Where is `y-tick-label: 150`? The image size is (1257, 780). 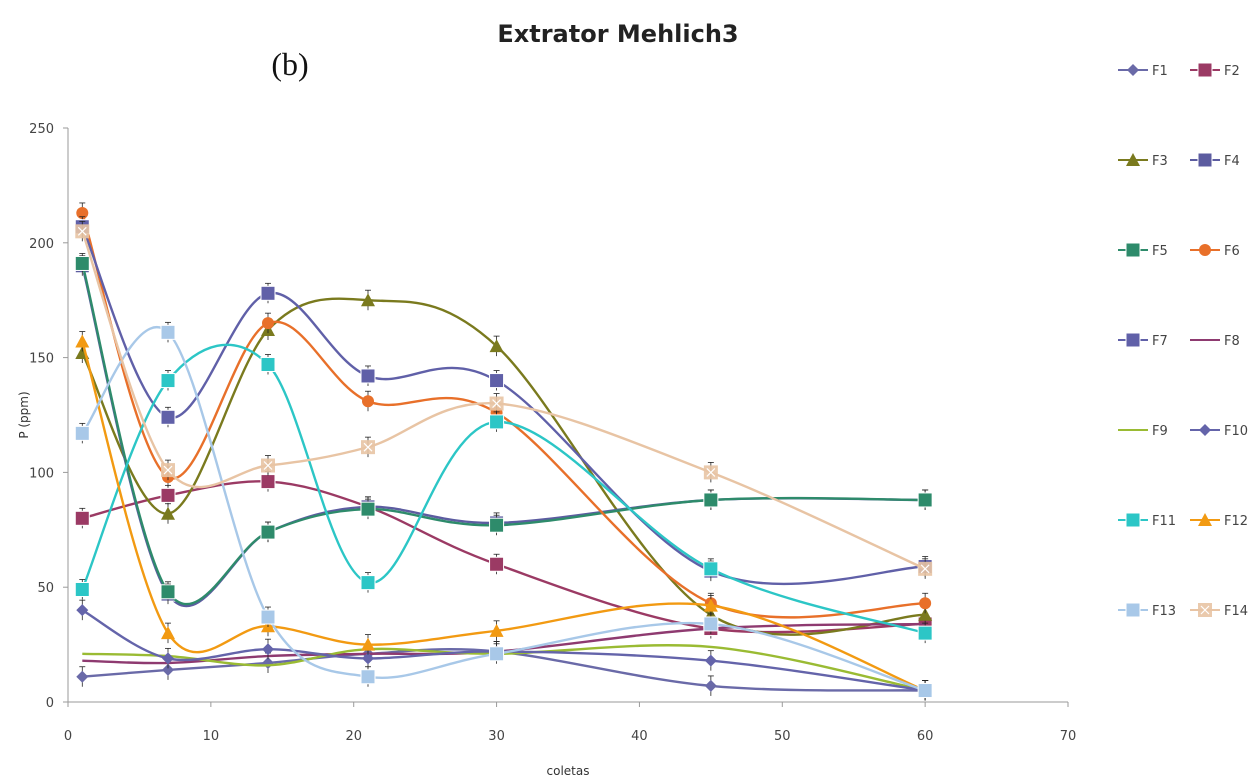
y-tick-label: 150 is located at coordinates (41, 359).